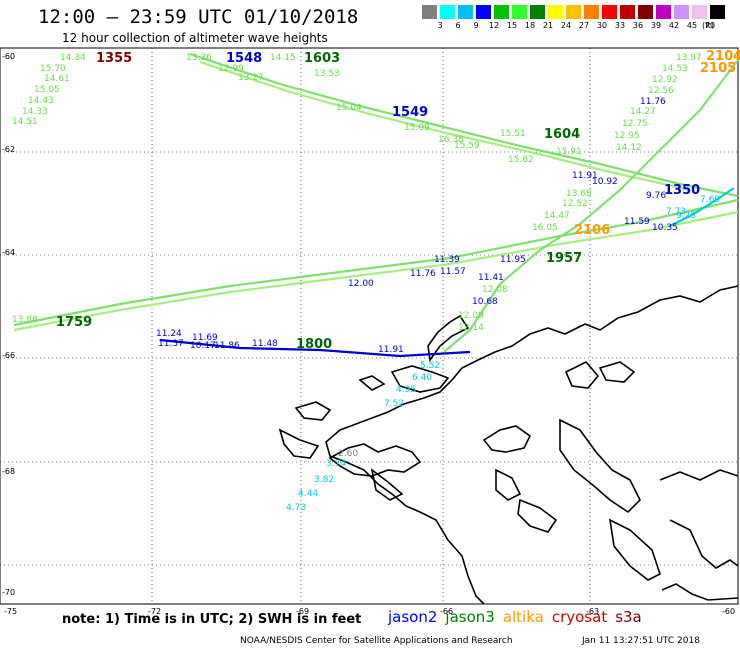 The width and height of the screenshot is (740, 650). What do you see at coordinates (361, 284) in the screenshot?
I see `wave-height-label: 12.00` at bounding box center [361, 284].